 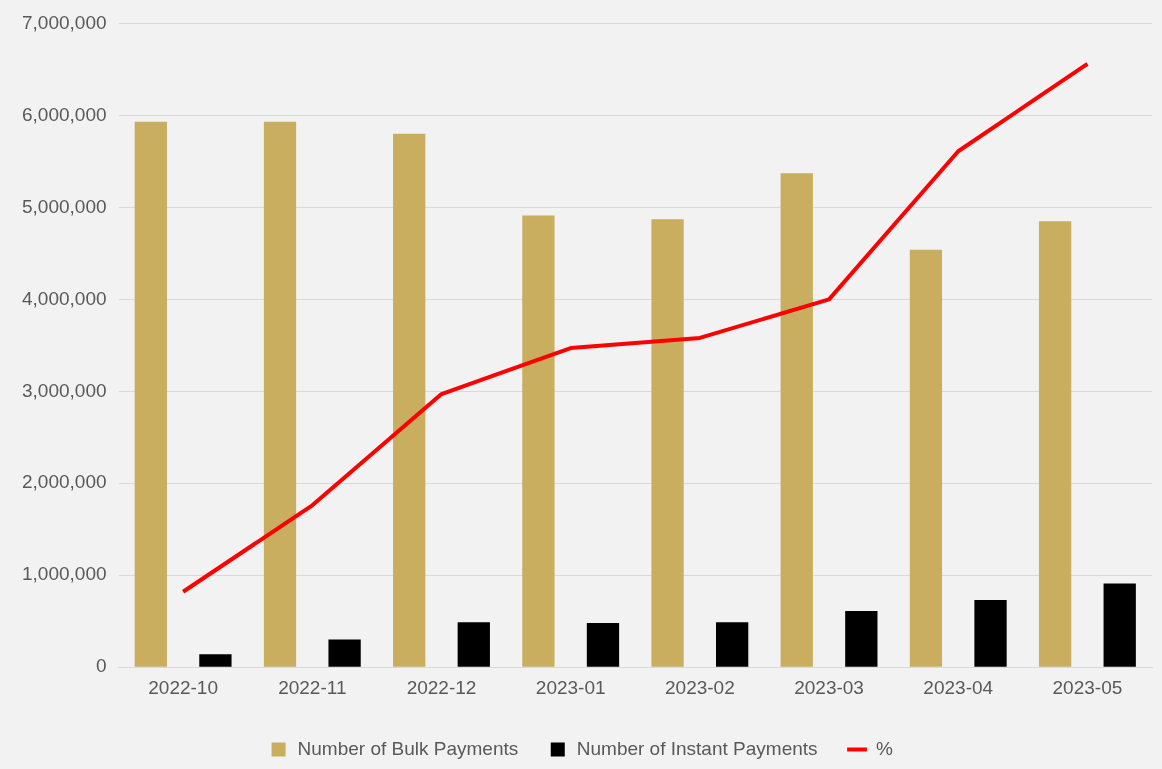 I want to click on x-tick-label: 2022-12, so click(x=441, y=687).